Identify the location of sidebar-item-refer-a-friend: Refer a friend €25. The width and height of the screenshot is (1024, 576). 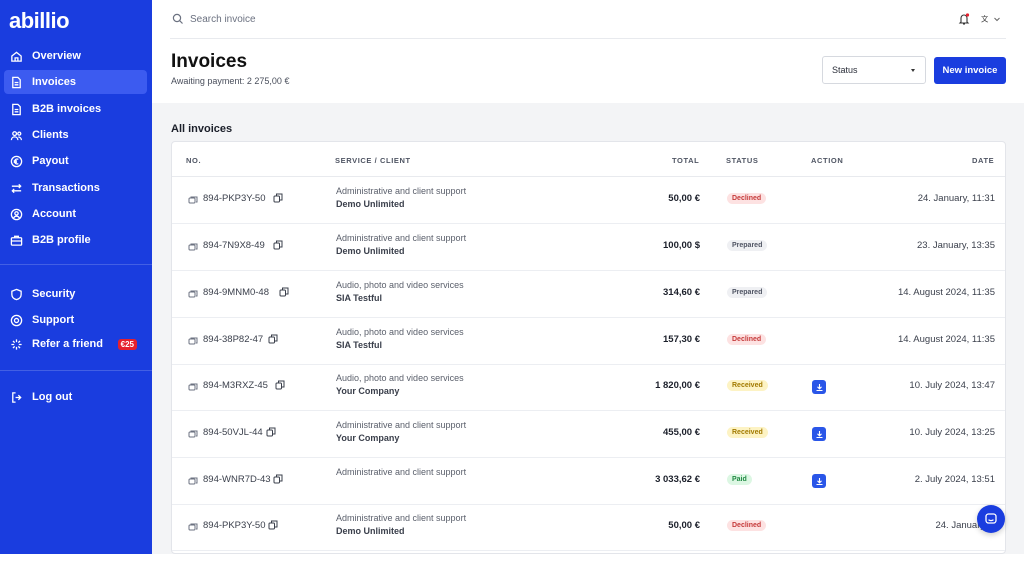
(75, 344).